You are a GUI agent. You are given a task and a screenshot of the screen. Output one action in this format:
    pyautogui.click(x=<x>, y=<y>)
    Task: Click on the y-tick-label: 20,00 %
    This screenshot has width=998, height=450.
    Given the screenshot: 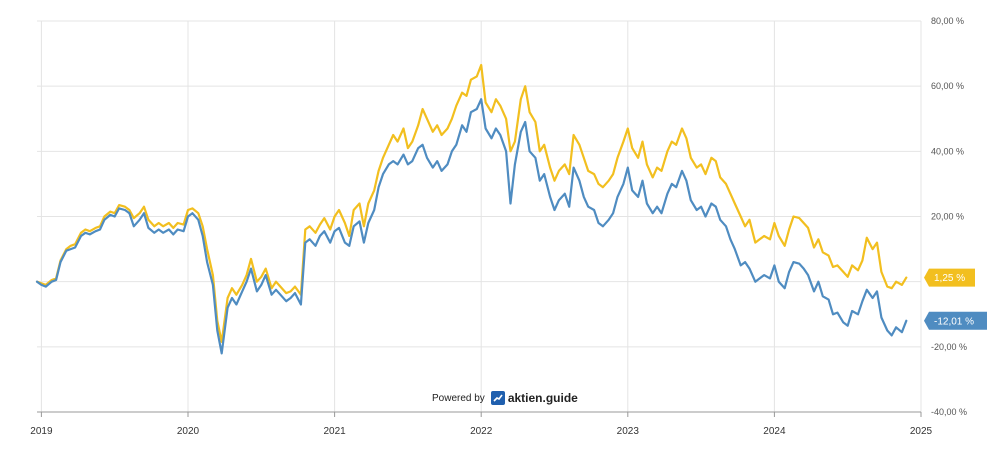 What is the action you would take?
    pyautogui.click(x=947, y=217)
    